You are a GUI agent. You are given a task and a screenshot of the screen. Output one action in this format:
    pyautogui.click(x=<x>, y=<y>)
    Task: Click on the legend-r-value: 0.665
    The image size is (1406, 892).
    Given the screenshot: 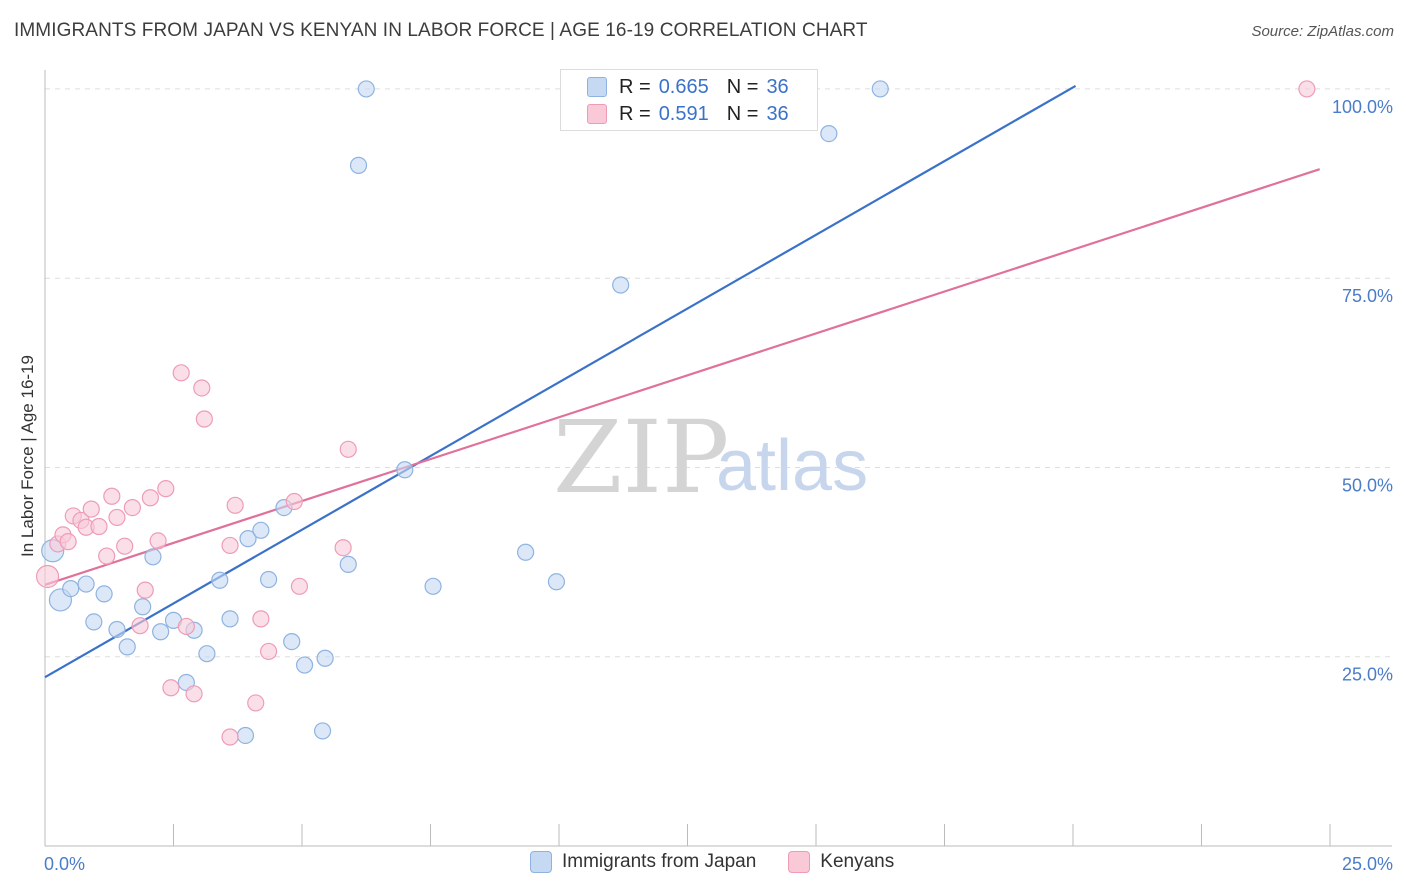 What is the action you would take?
    pyautogui.click(x=683, y=86)
    